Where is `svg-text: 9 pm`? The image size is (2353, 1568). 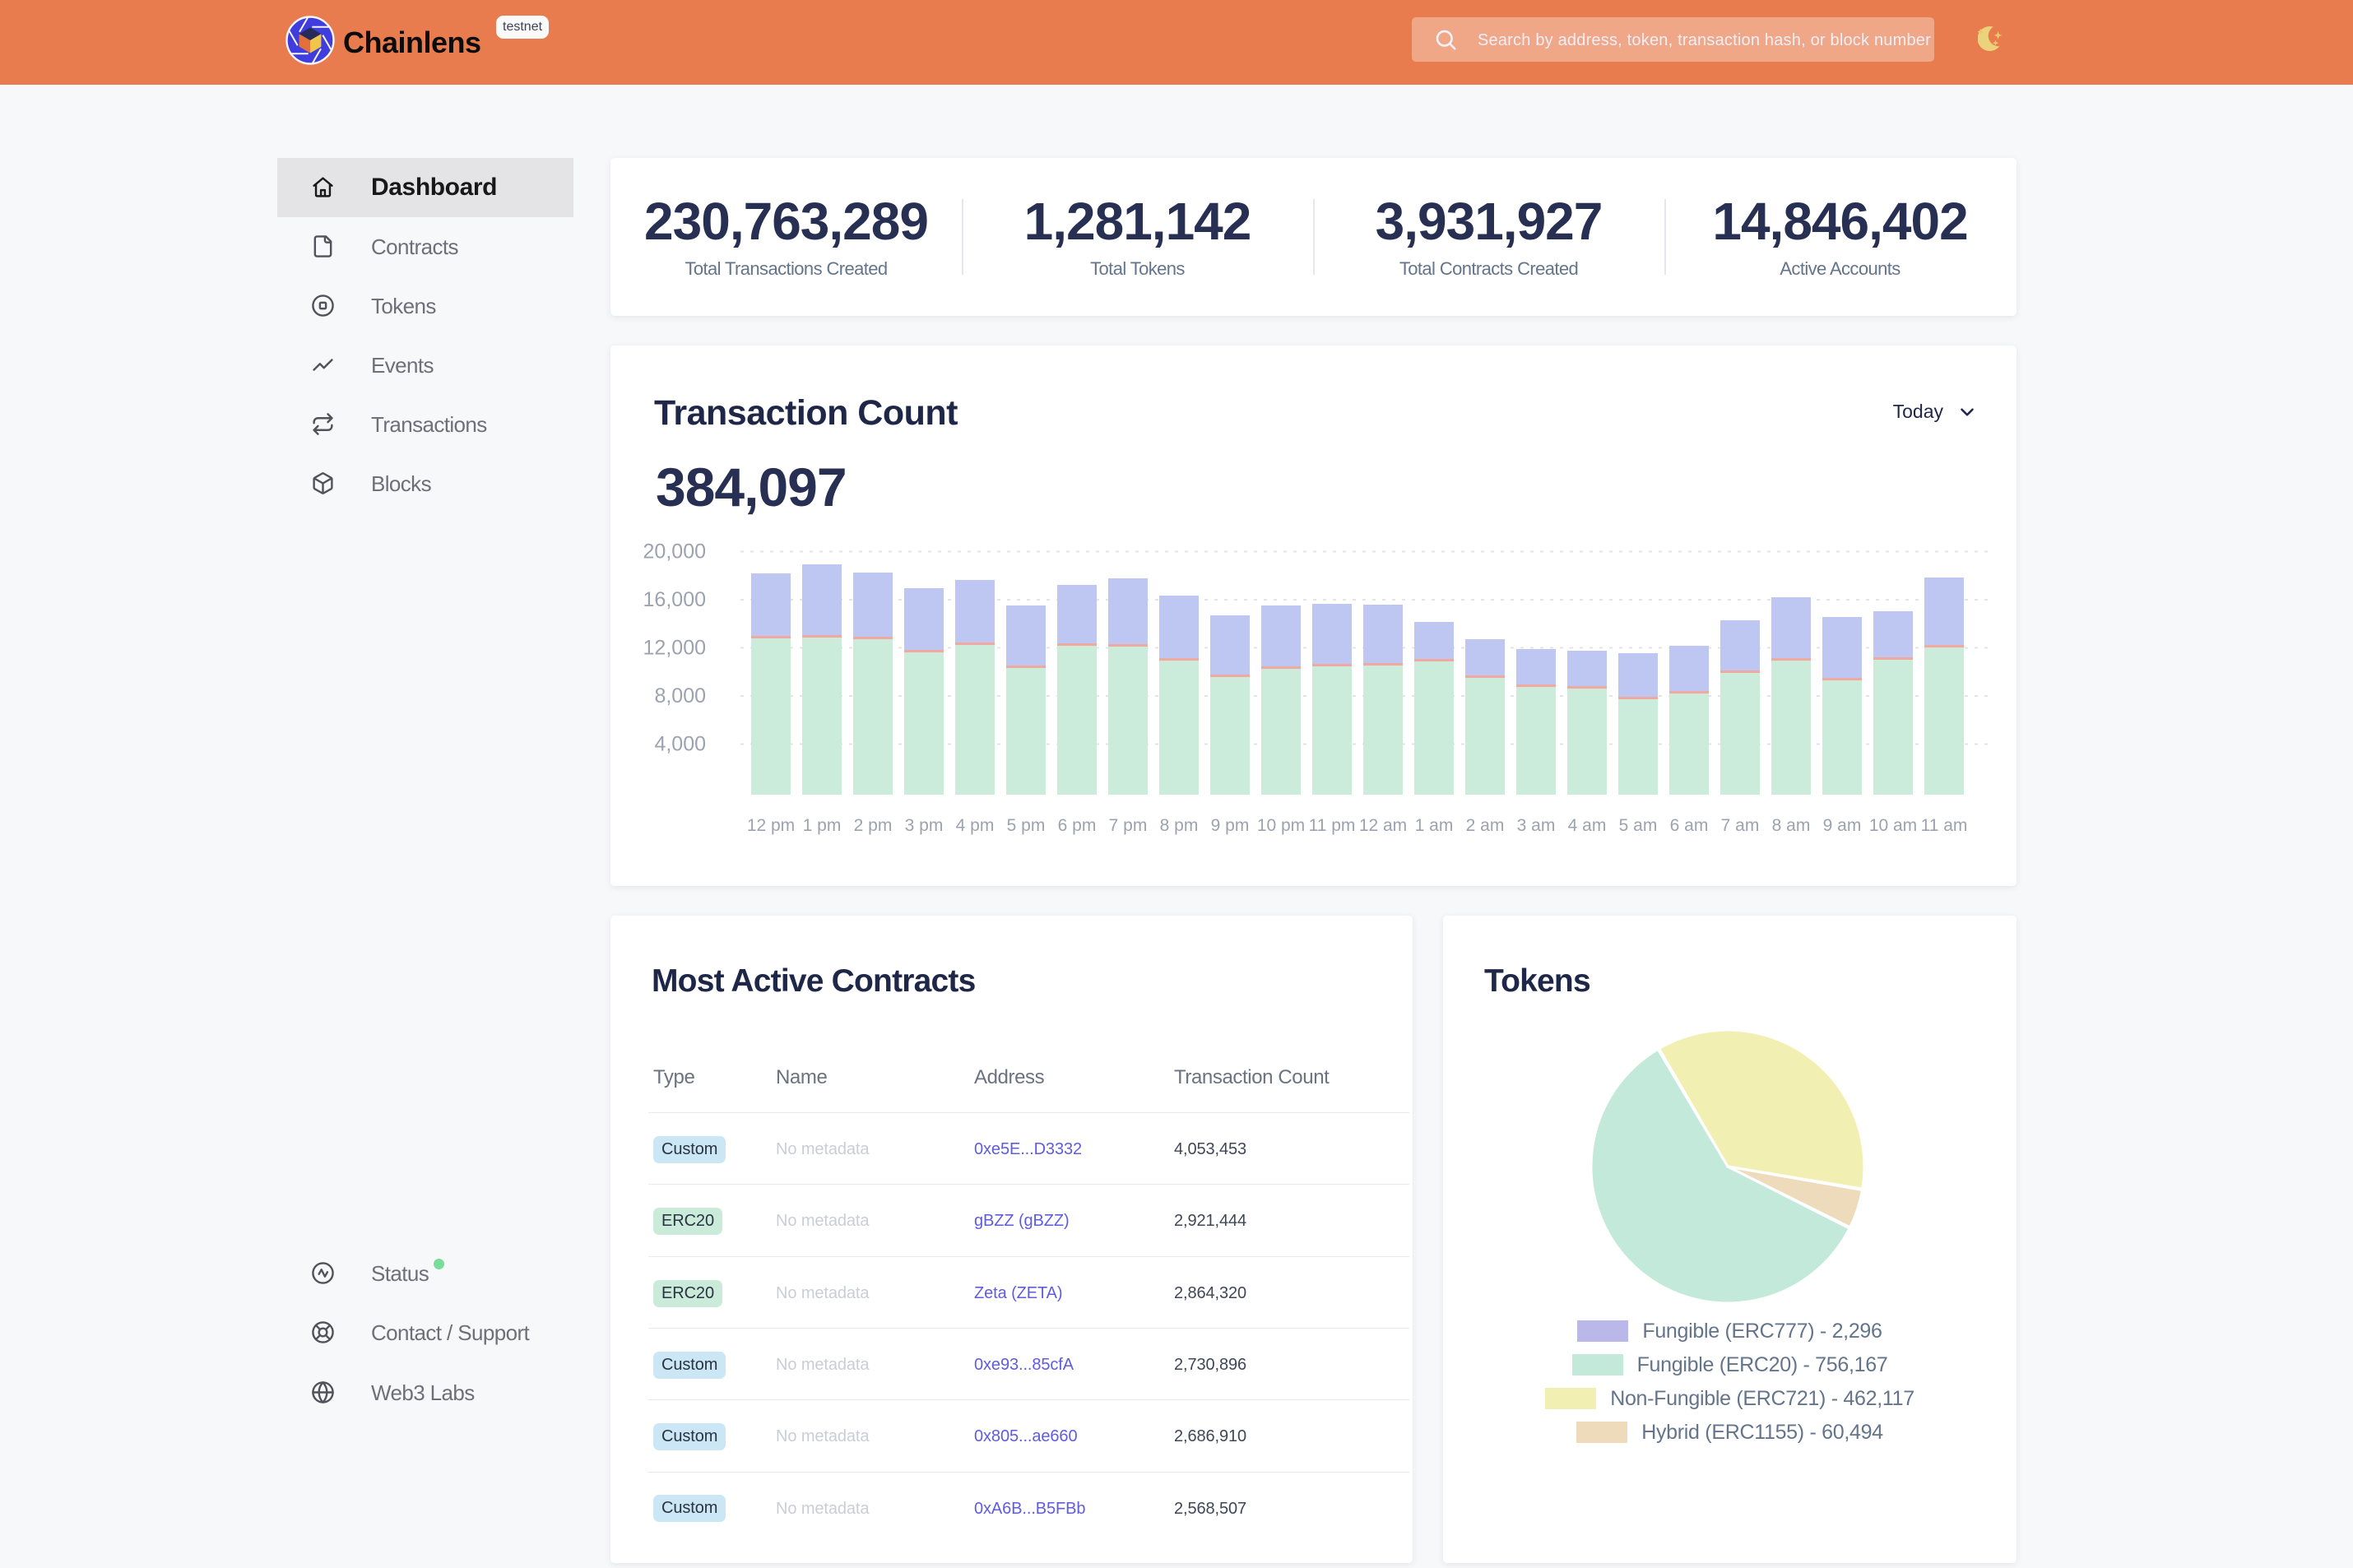
svg-text: 9 pm is located at coordinates (1230, 825).